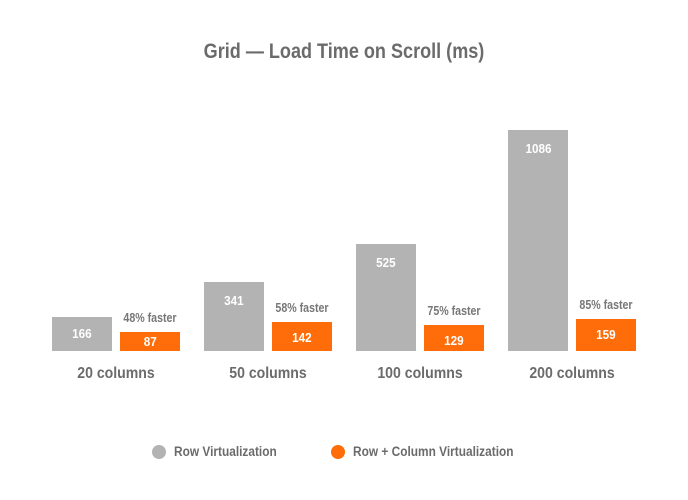  I want to click on bar-value-label: 159, so click(606, 334).